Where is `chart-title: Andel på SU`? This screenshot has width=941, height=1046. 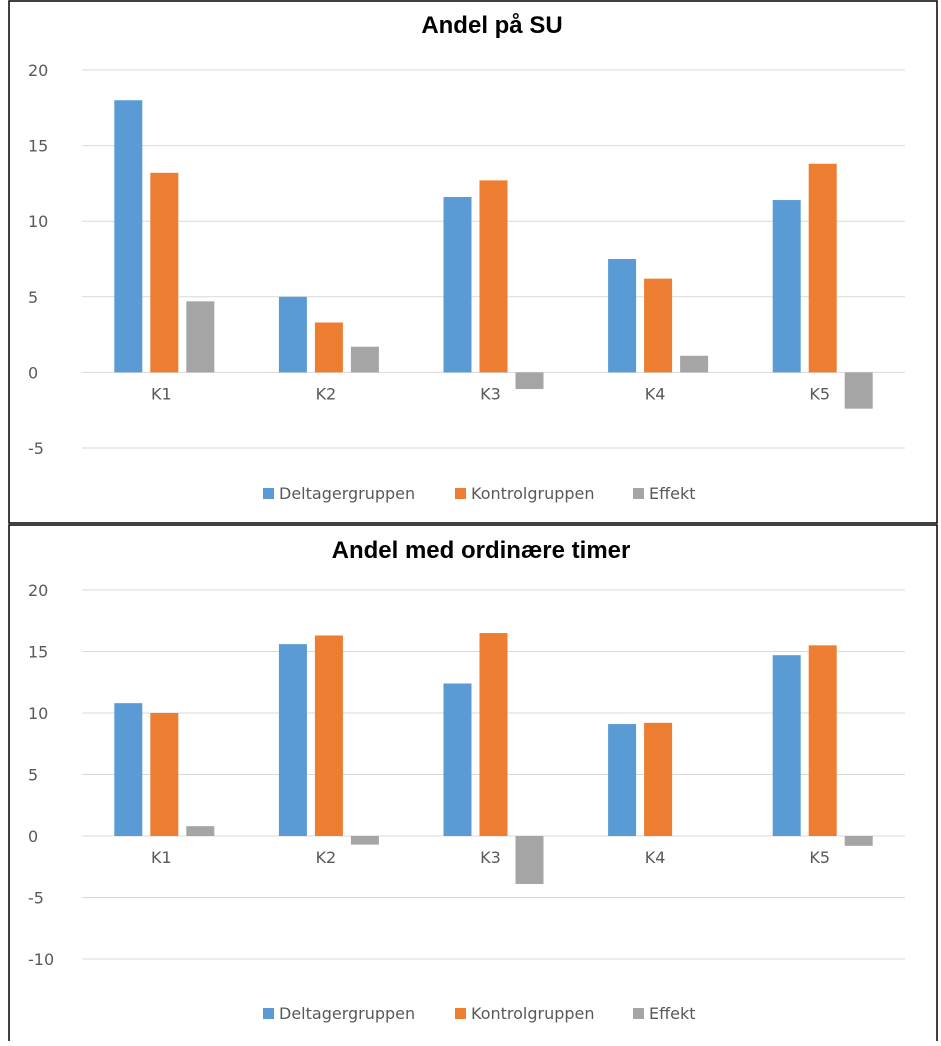
chart-title: Andel på SU is located at coordinates (491, 25).